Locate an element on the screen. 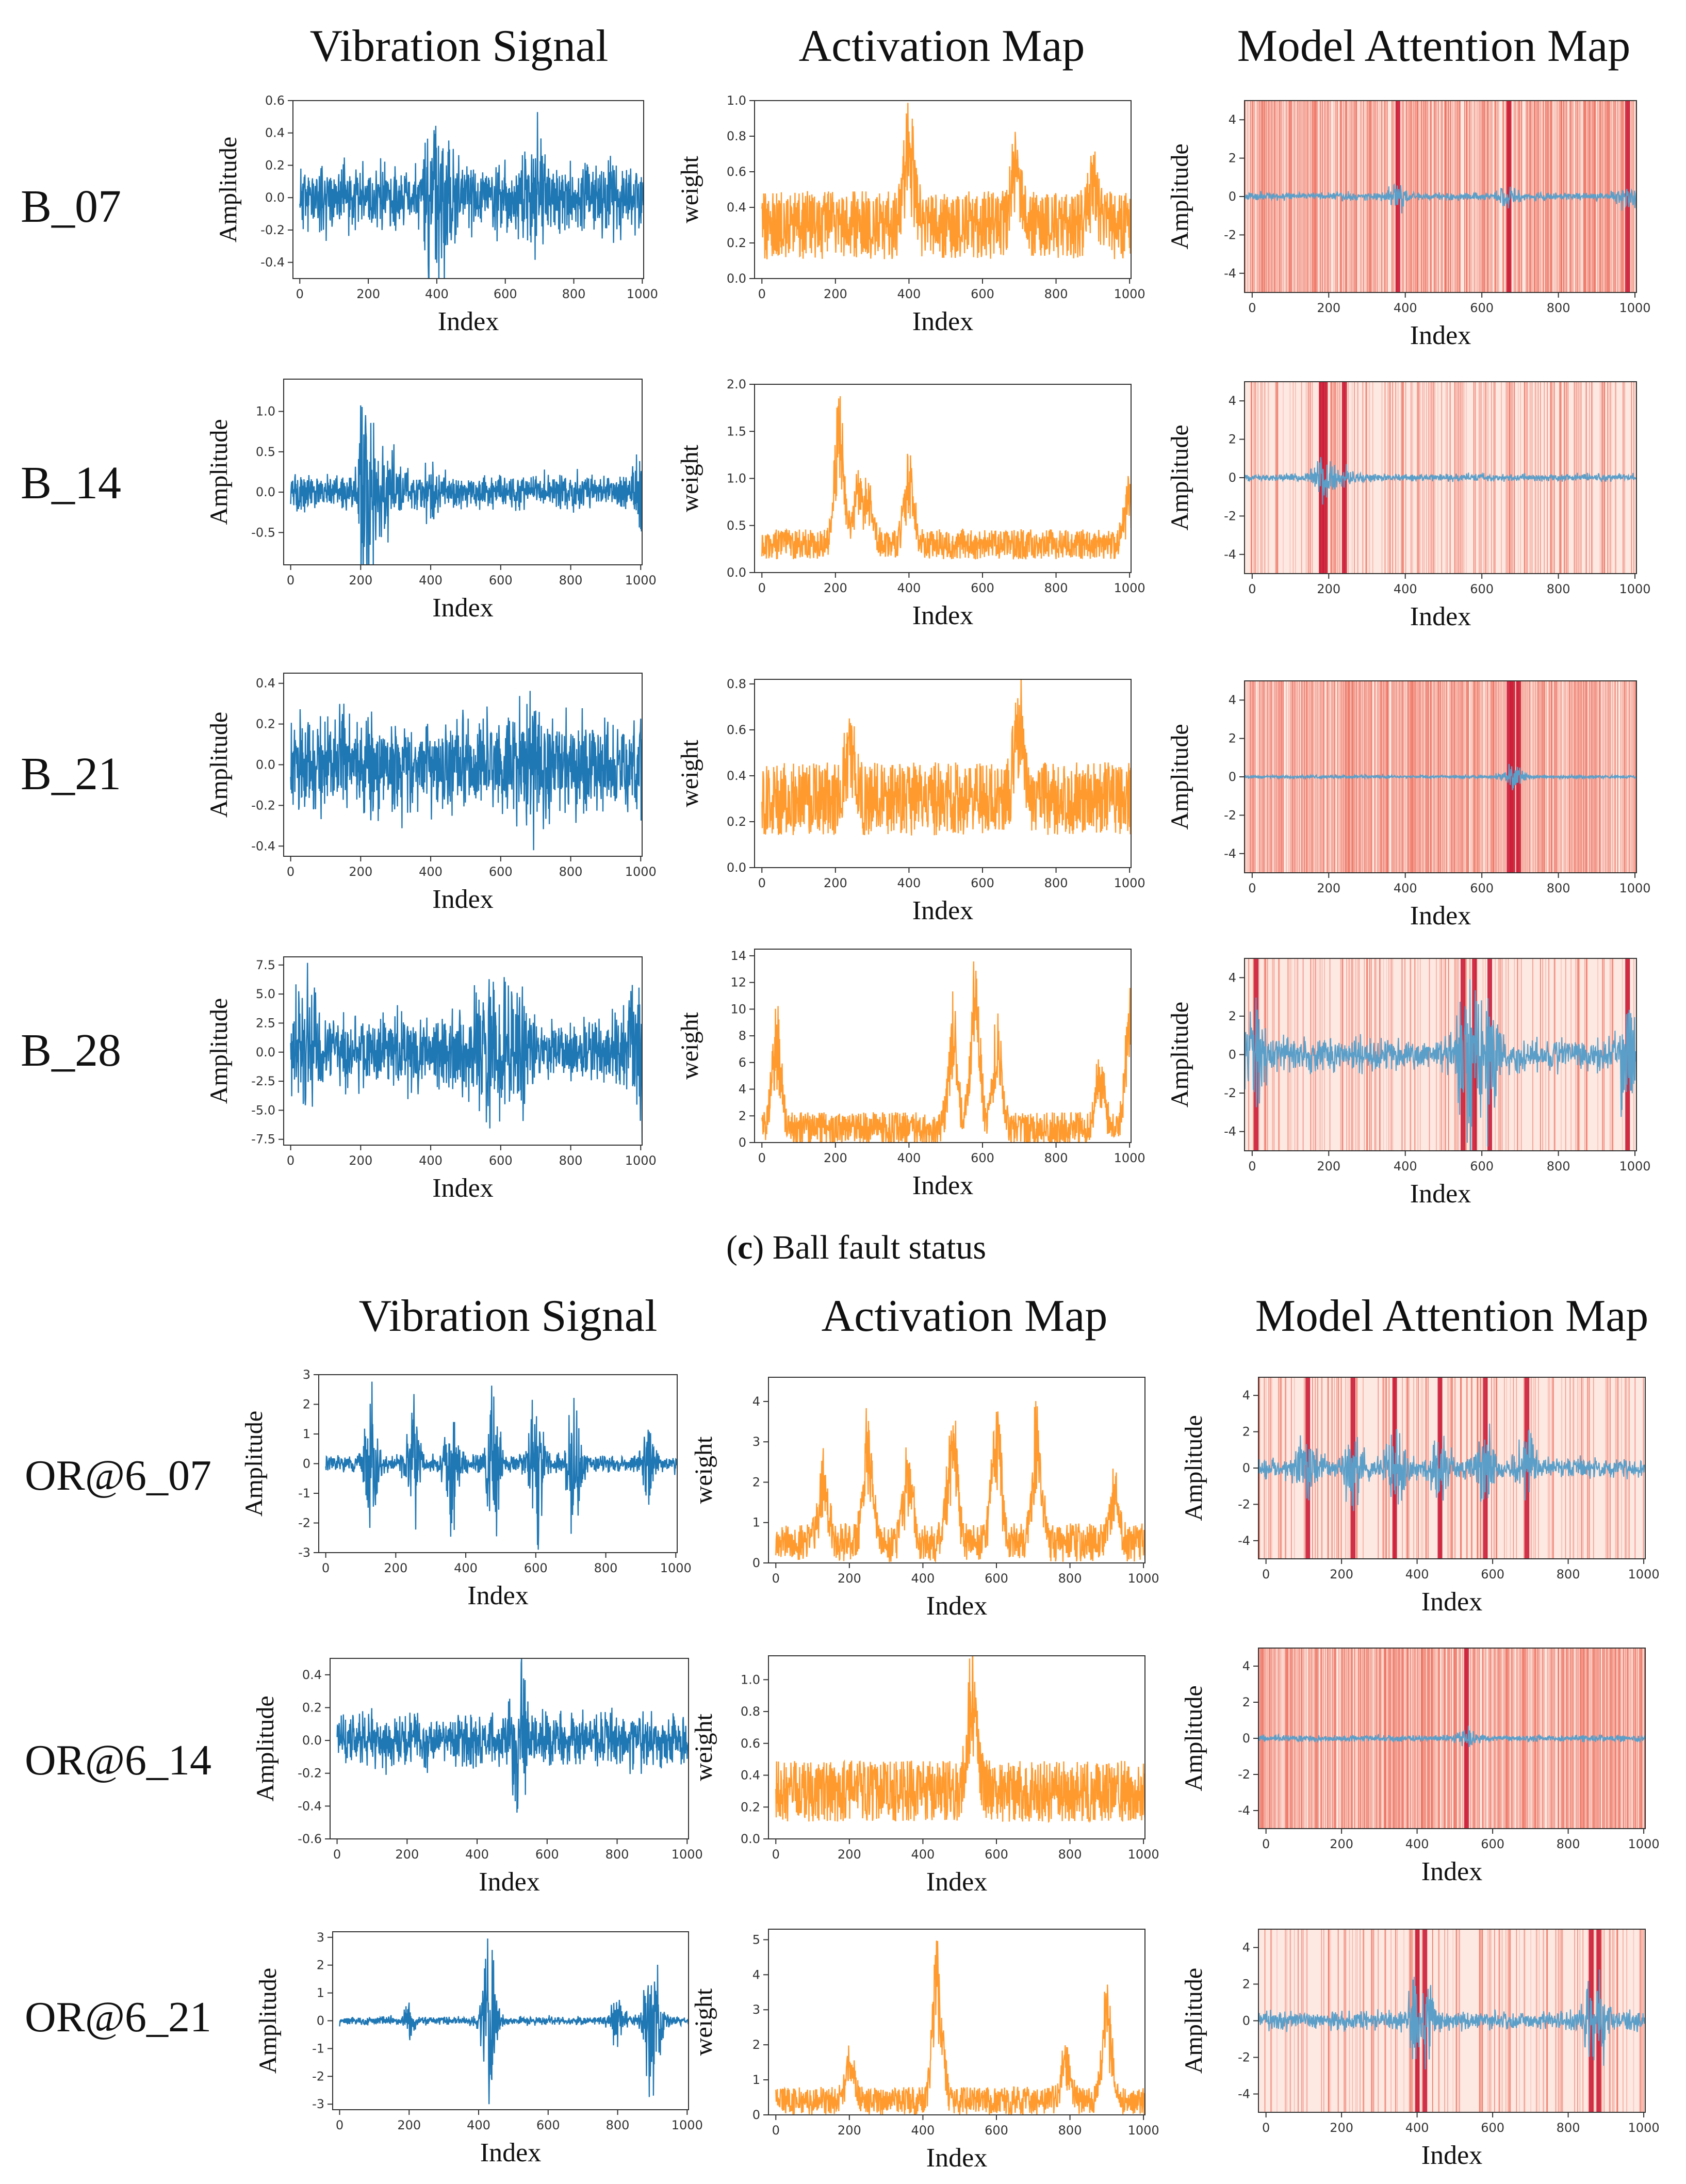 This screenshot has height=2184, width=1686. axes-frame-b14-vibration is located at coordinates (463, 472).